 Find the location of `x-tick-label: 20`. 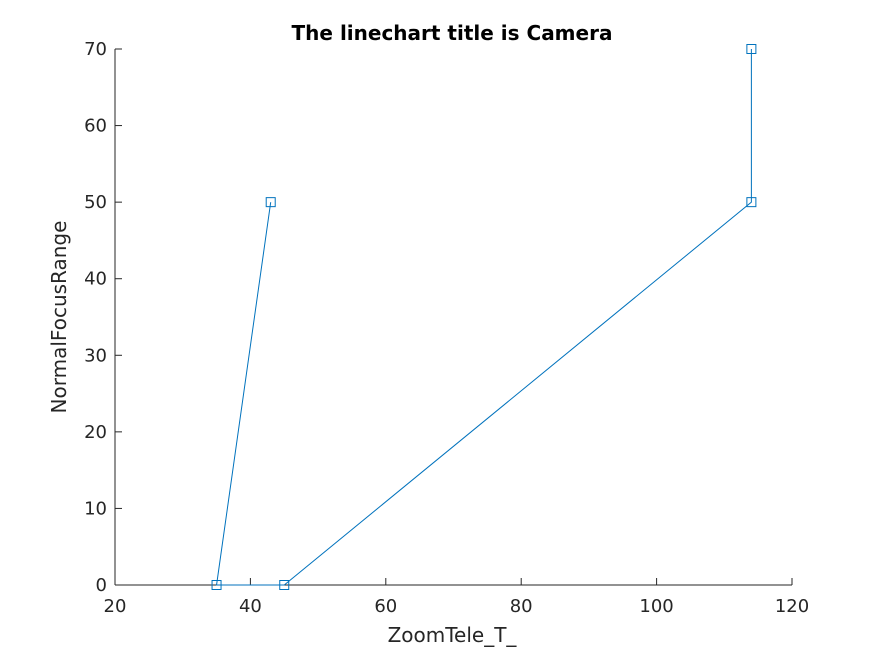

x-tick-label: 20 is located at coordinates (115, 606).